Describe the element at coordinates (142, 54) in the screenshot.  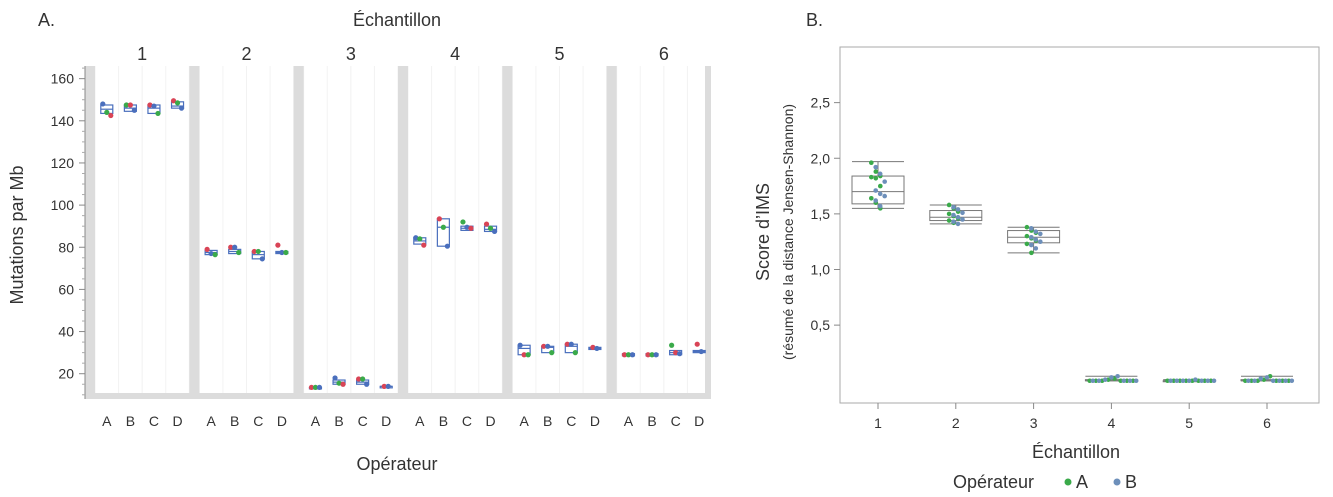
I see `group-label: 1` at that location.